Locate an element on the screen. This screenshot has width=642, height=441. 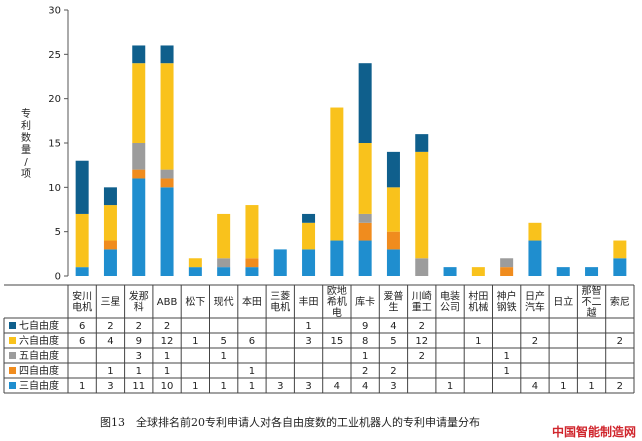
y-tick-label: 15 is located at coordinates (54, 144).